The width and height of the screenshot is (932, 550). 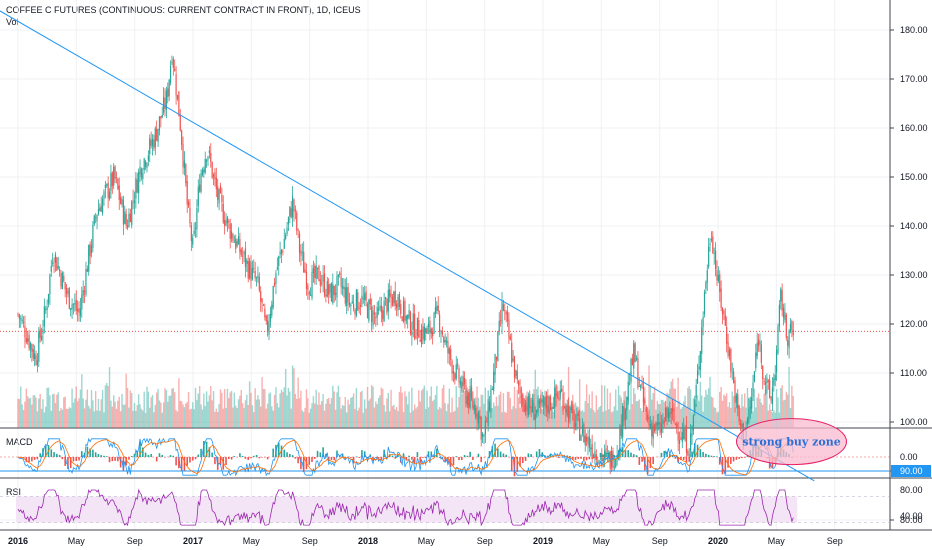 What do you see at coordinates (405, 457) in the screenshot?
I see `macd-line` at bounding box center [405, 457].